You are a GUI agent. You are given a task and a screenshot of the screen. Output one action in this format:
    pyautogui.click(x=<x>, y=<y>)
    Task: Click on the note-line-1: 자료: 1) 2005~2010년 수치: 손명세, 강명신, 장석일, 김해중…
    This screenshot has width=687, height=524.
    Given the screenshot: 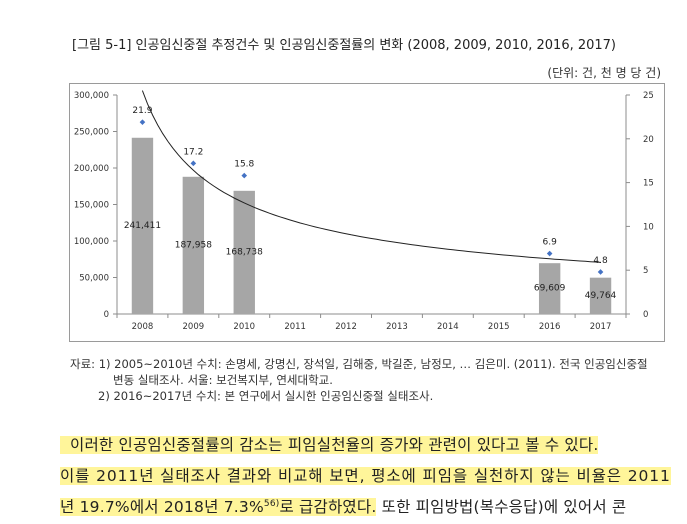 What is the action you would take?
    pyautogui.click(x=359, y=364)
    